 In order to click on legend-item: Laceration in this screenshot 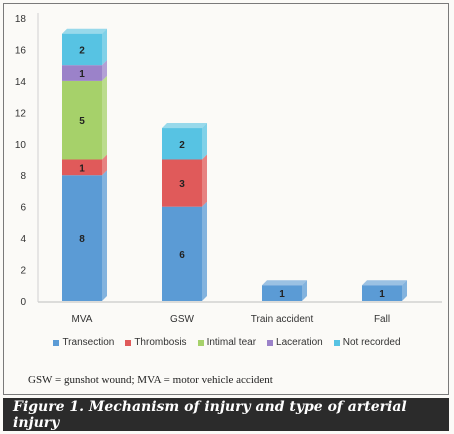, I will do `click(295, 342)`.